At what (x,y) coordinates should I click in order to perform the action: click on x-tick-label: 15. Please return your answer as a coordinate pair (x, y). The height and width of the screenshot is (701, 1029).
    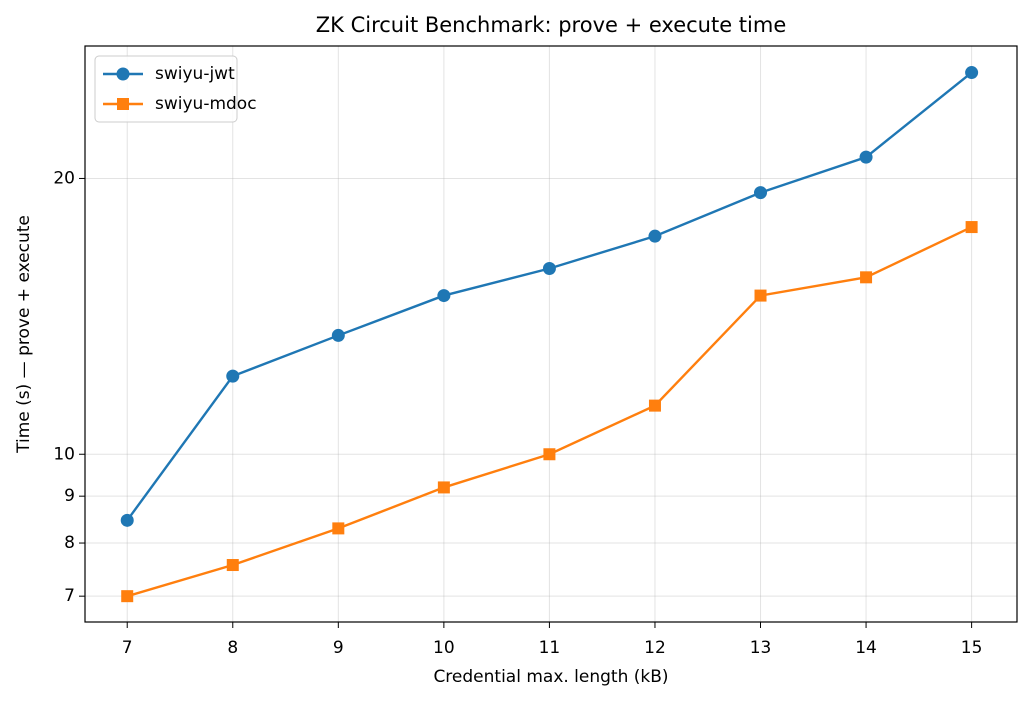
    Looking at the image, I should click on (972, 648).